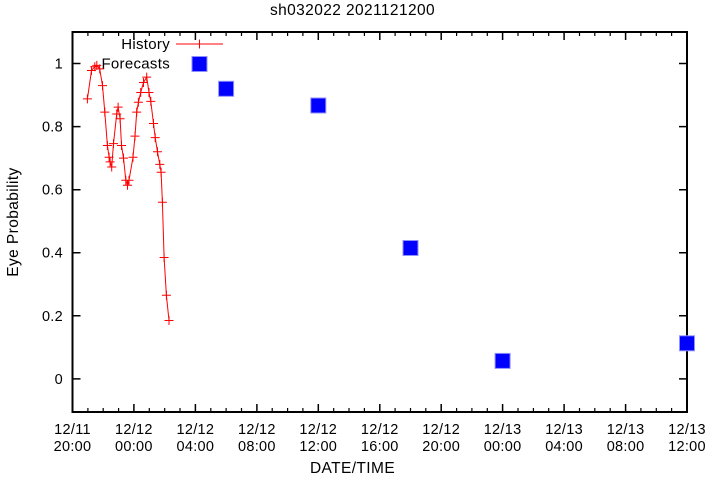  Describe the element at coordinates (72, 430) in the screenshot. I see `x-tick-label-date: 12/11` at that location.